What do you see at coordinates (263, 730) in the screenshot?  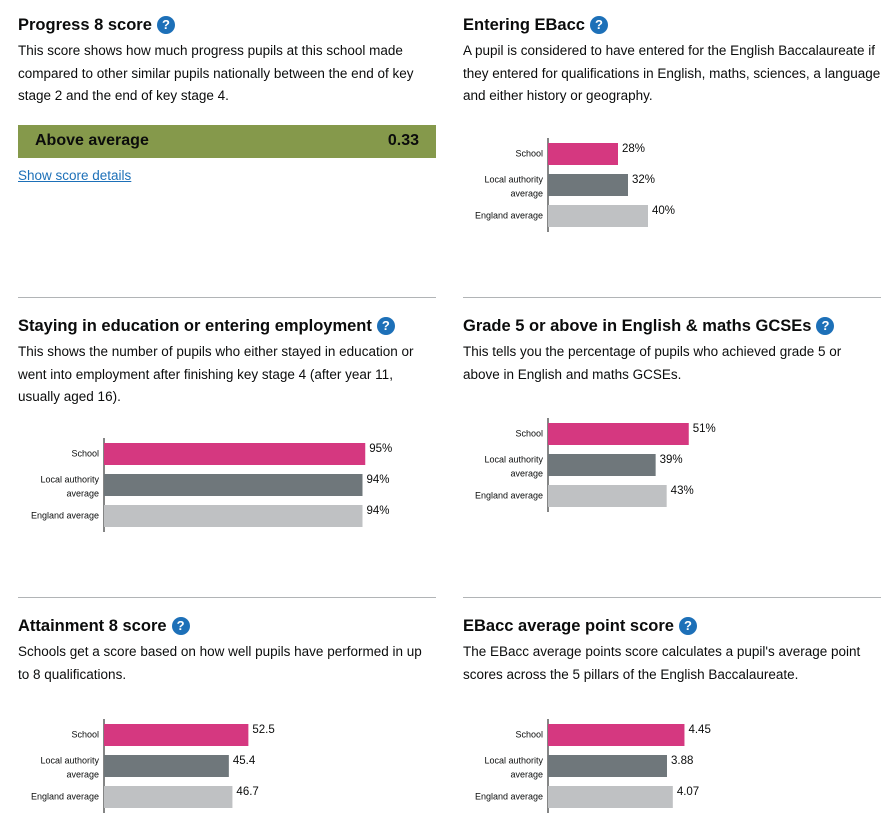 I see `data-label: 52.5` at bounding box center [263, 730].